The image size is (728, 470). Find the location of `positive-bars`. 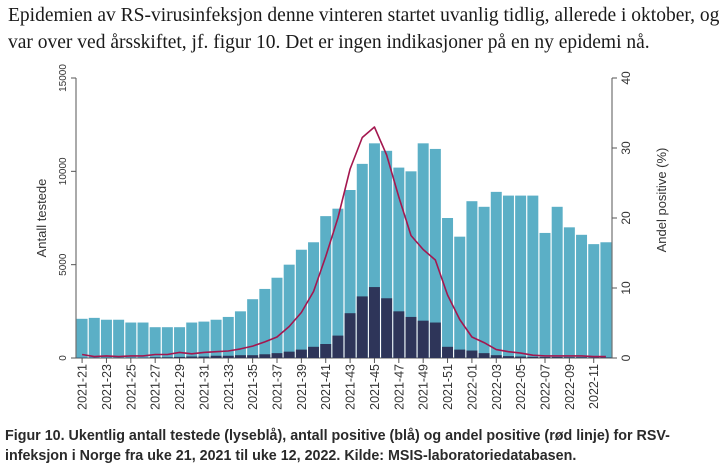

positive-bars is located at coordinates (344, 322).